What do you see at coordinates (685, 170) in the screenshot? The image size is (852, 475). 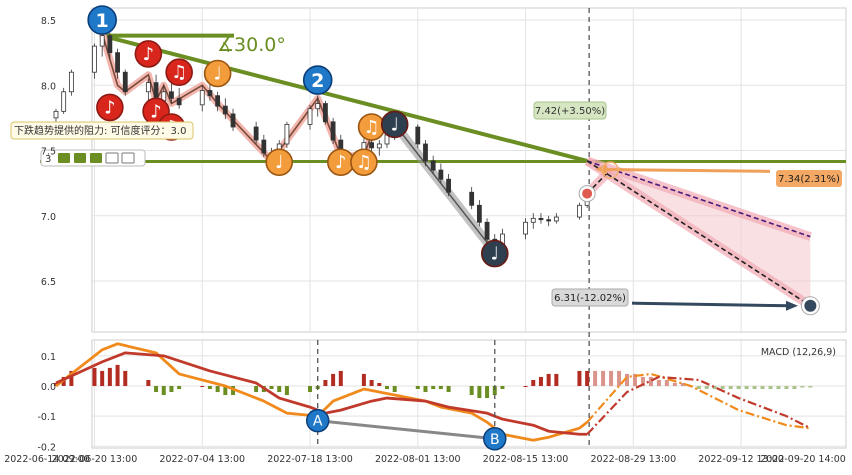 I see `target-arrow-orange` at bounding box center [685, 170].